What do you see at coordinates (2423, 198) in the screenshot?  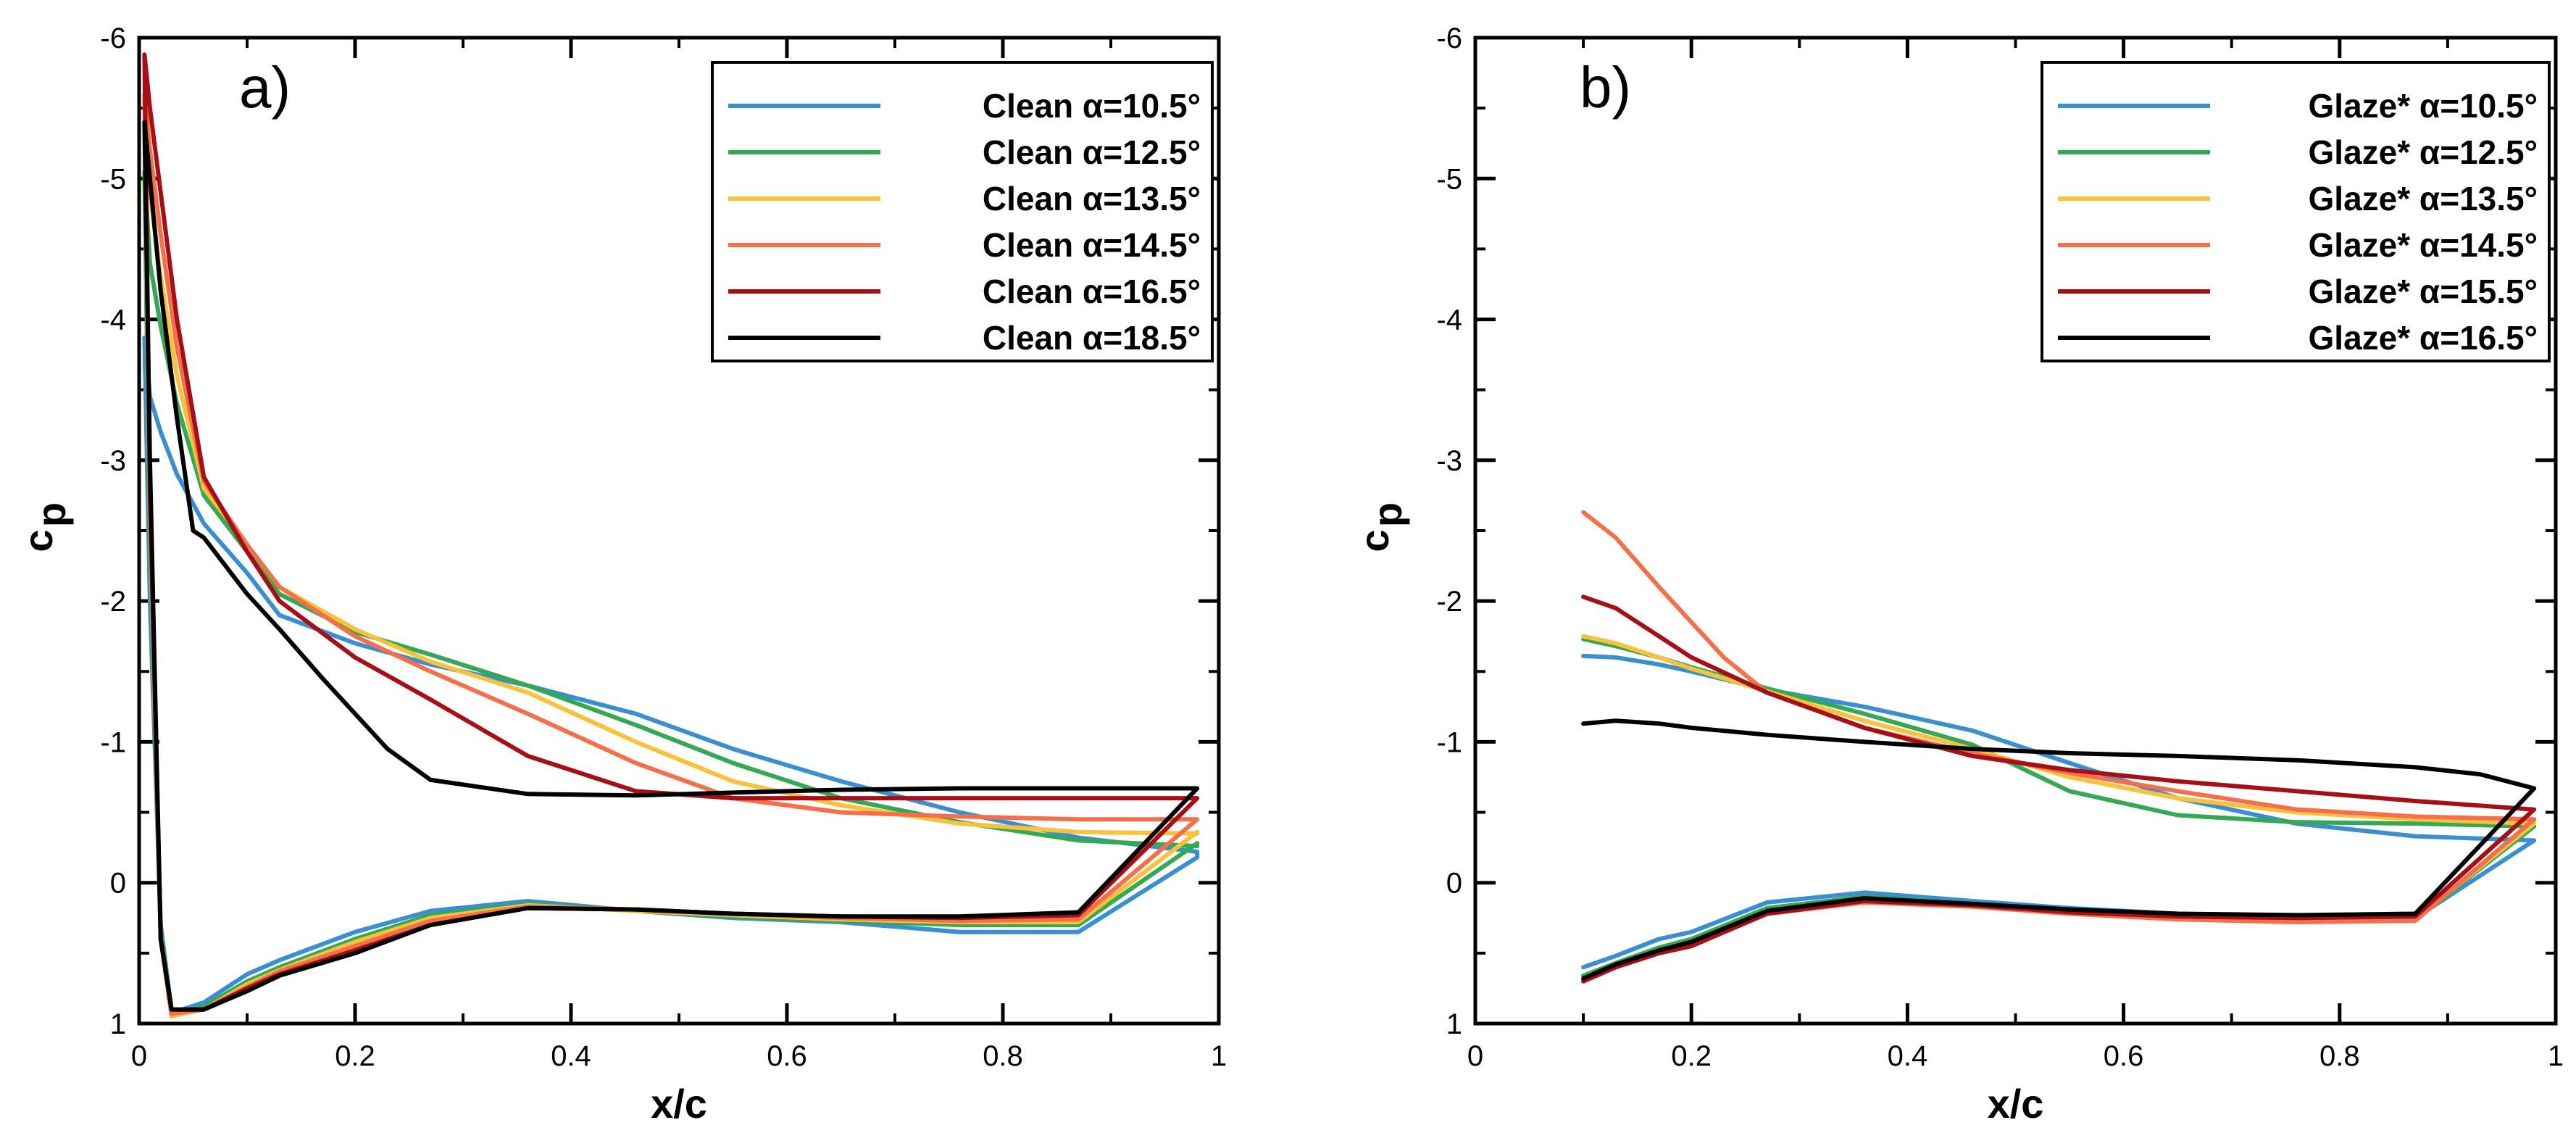 I see `legend-label-3: Glaze* α=13.5°` at bounding box center [2423, 198].